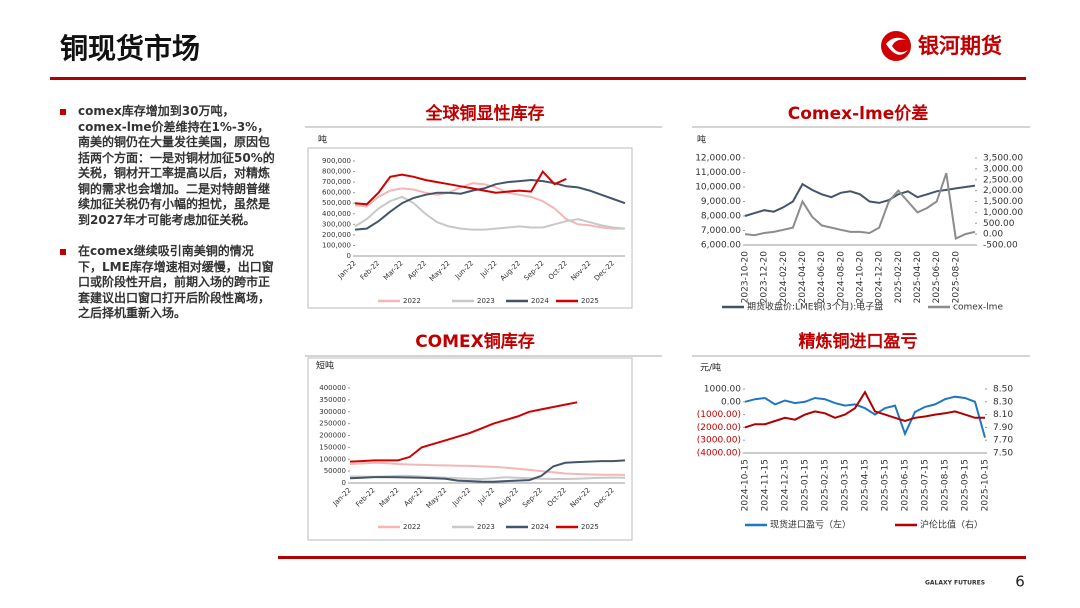  I want to click on x-tick-label: Apr-22, so click(417, 270).